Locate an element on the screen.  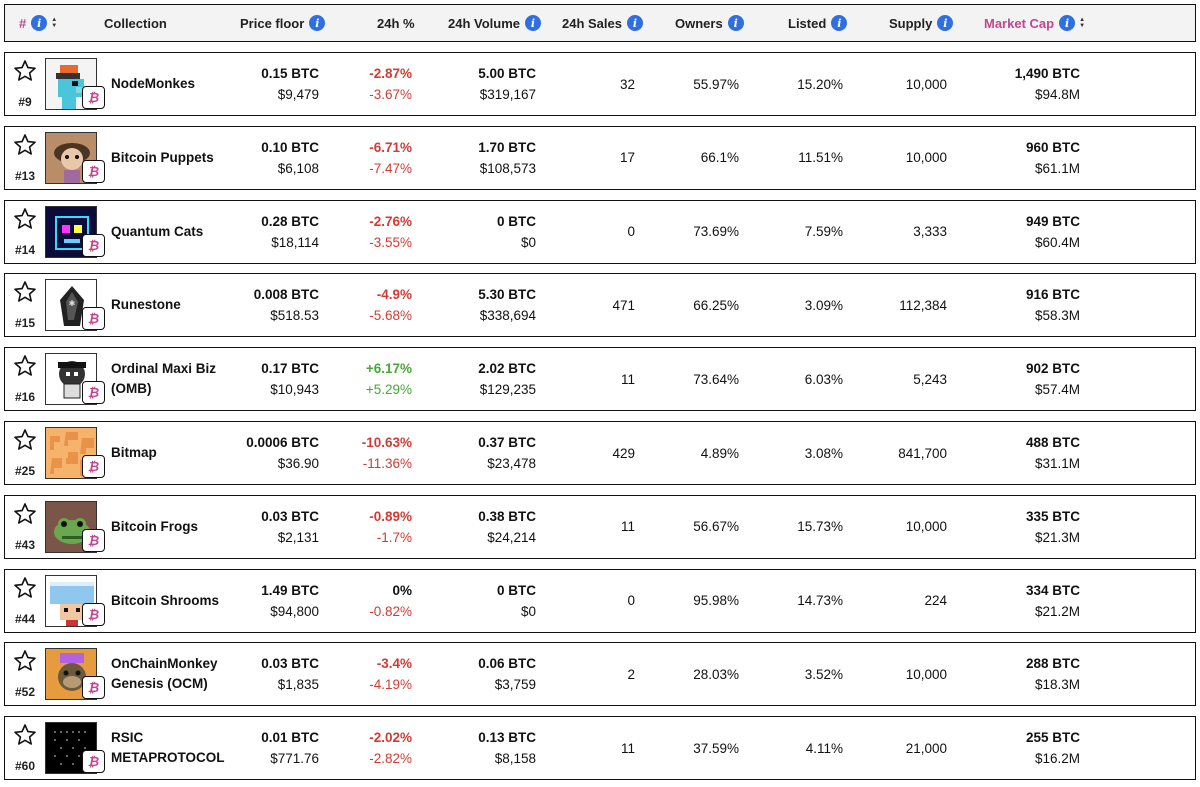
sales-24h: 11 is located at coordinates (627, 379).